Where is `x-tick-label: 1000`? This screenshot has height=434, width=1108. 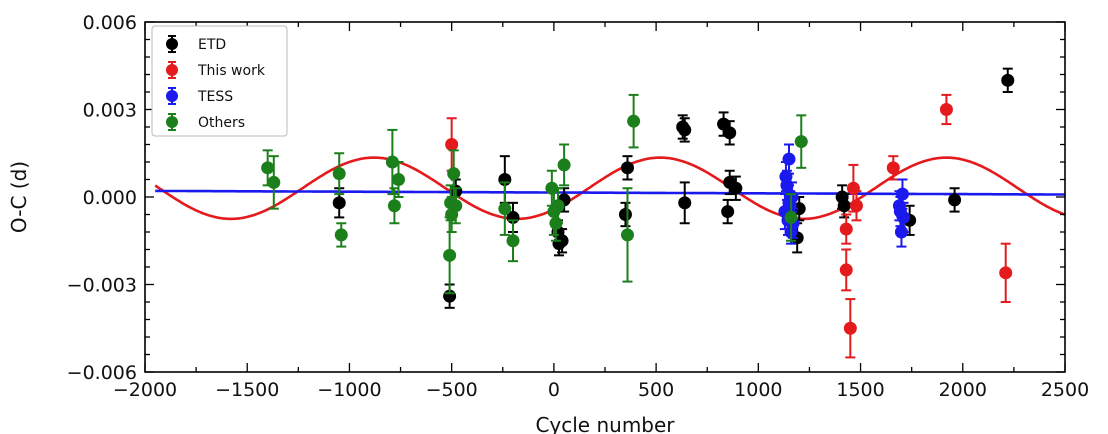 x-tick-label: 1000 is located at coordinates (758, 390).